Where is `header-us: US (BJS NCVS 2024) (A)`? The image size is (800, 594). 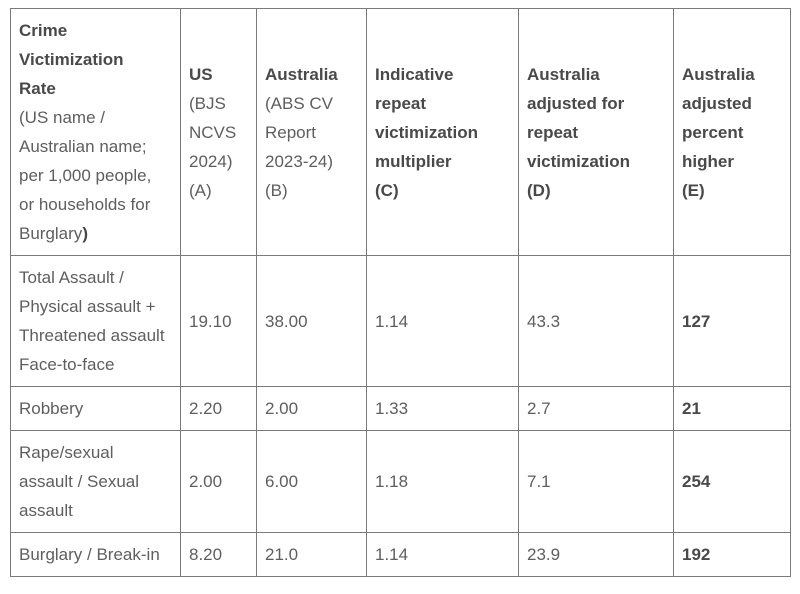 header-us: US (BJS NCVS 2024) (A) is located at coordinates (218, 132).